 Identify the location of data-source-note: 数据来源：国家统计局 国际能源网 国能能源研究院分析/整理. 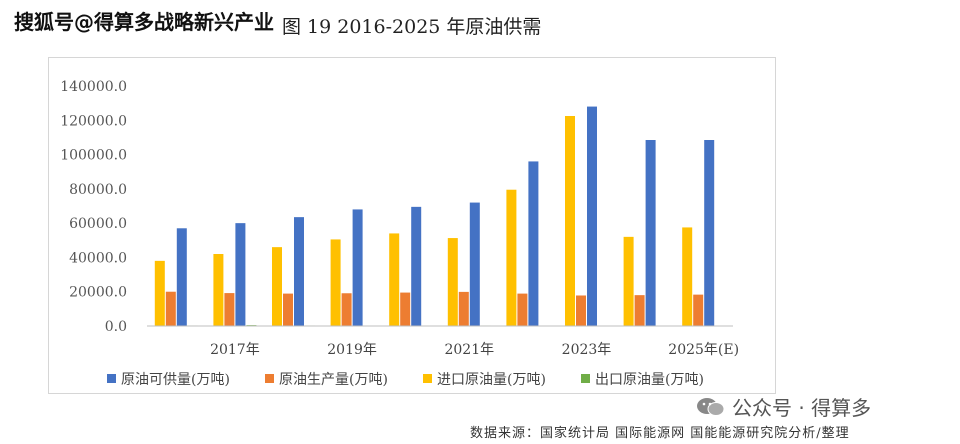
(660, 433).